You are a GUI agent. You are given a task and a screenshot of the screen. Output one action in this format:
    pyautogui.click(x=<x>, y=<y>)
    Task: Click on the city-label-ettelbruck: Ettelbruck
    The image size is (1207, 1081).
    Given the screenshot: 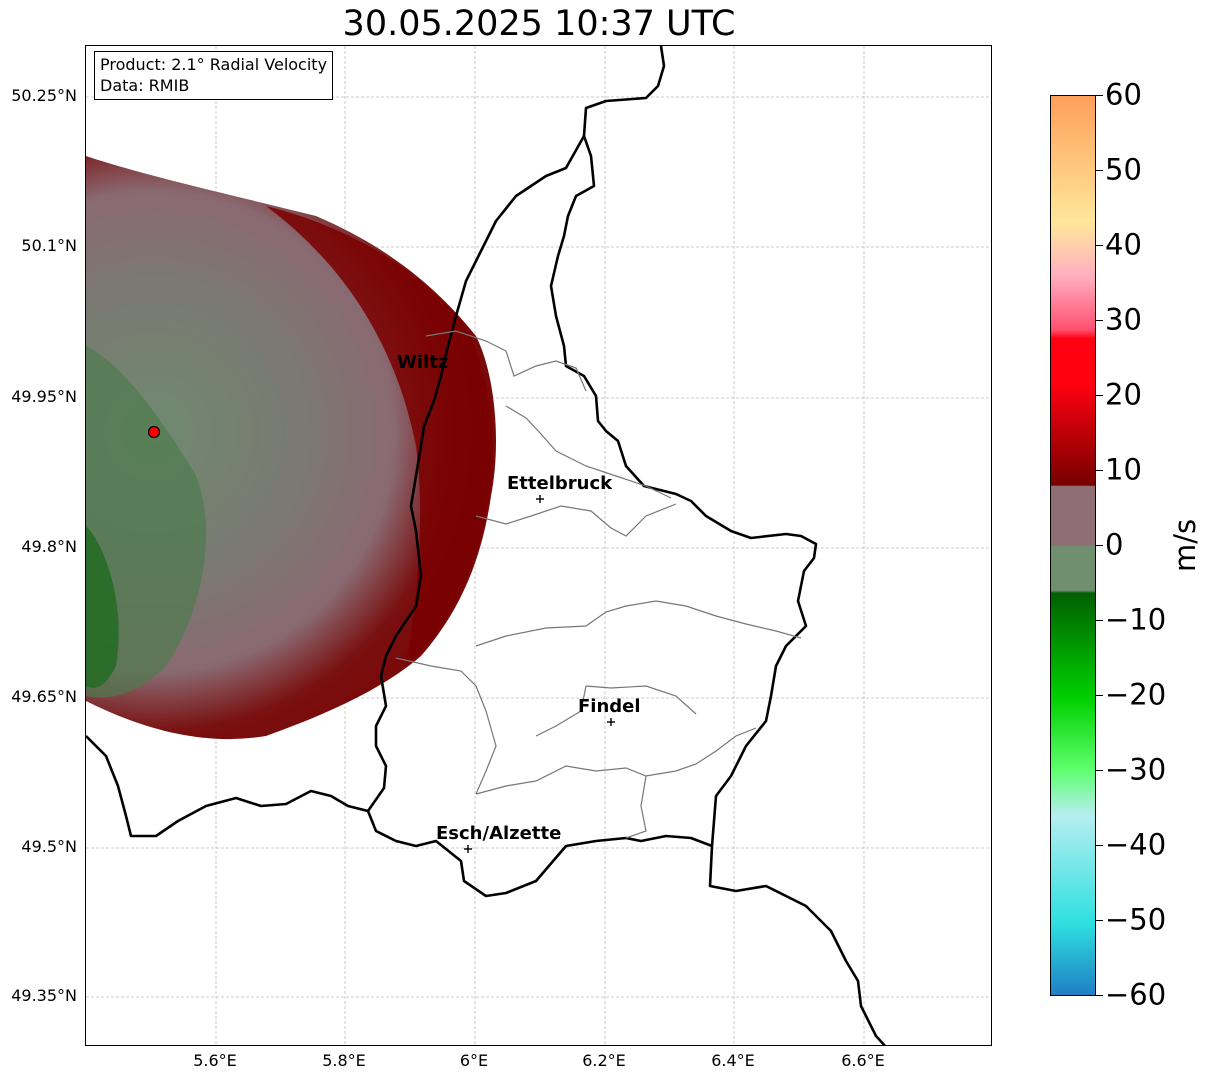 What is the action you would take?
    pyautogui.click(x=560, y=483)
    